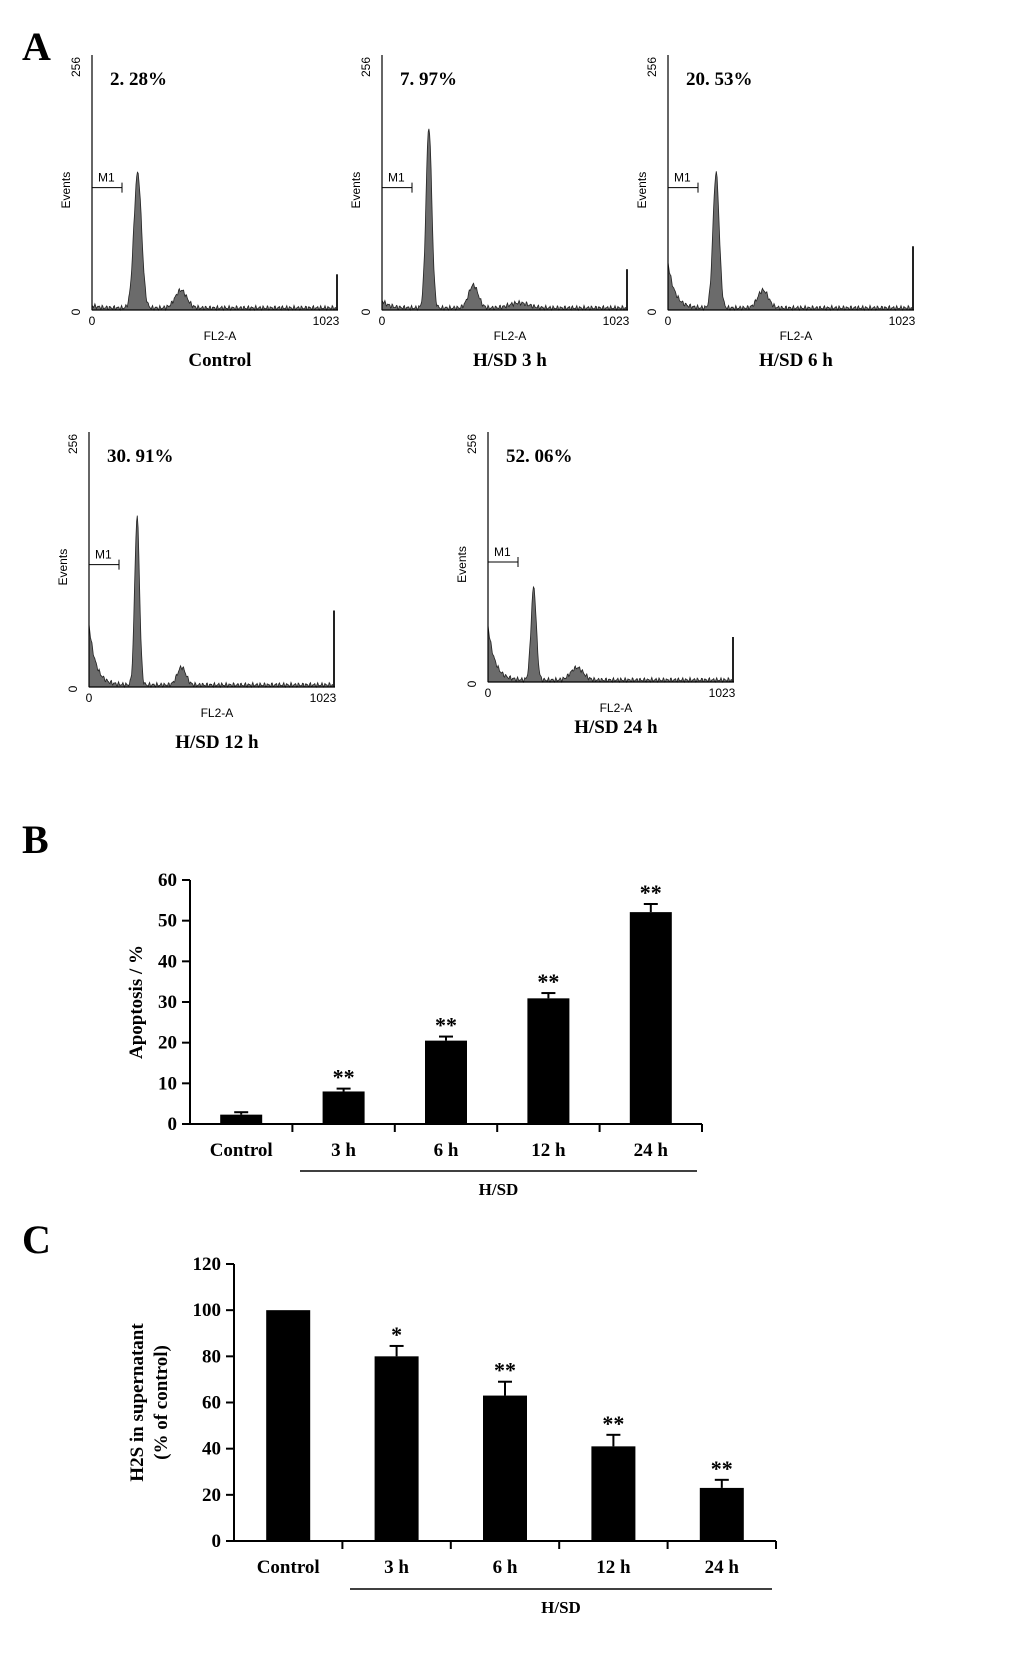 The image size is (1033, 1668). Describe the element at coordinates (796, 360) in the screenshot. I see `histogram-caption: H/SD 6 h` at that location.